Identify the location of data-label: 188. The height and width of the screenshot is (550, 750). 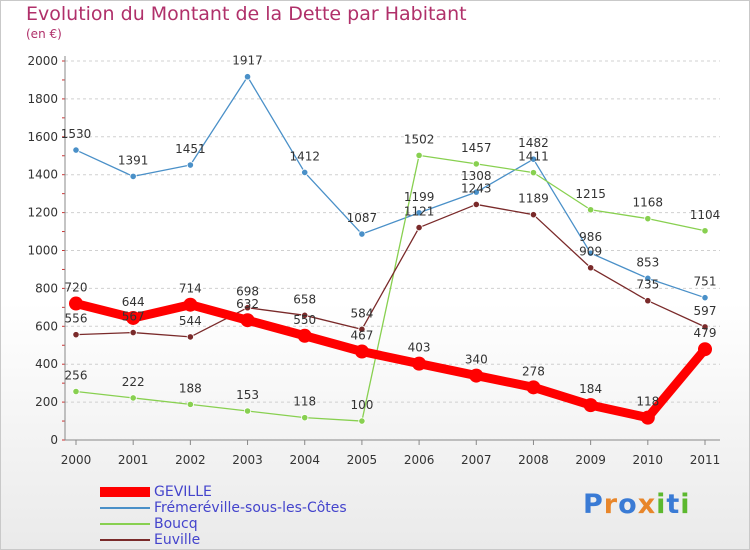
(190, 388).